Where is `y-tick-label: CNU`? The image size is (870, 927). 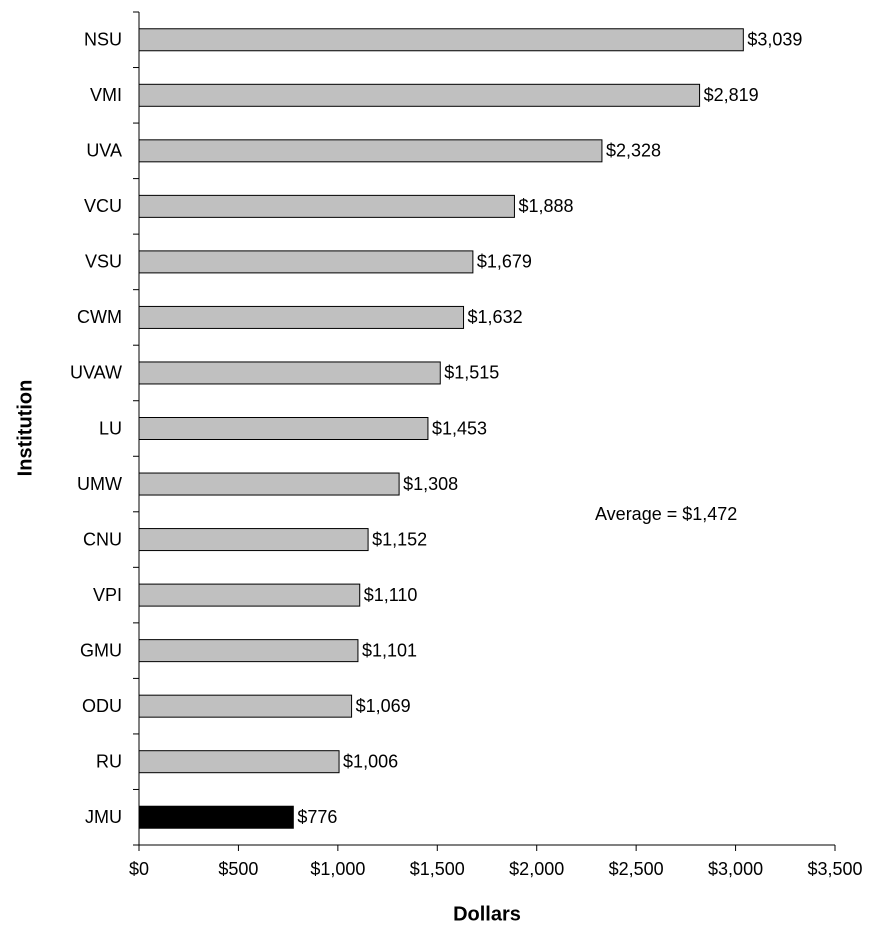
y-tick-label: CNU is located at coordinates (102, 539).